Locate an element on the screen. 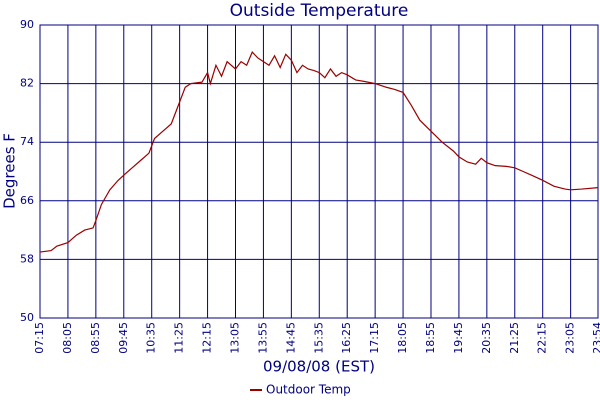 This screenshot has width=600, height=400. x-tick-label: 16:25 is located at coordinates (346, 338).